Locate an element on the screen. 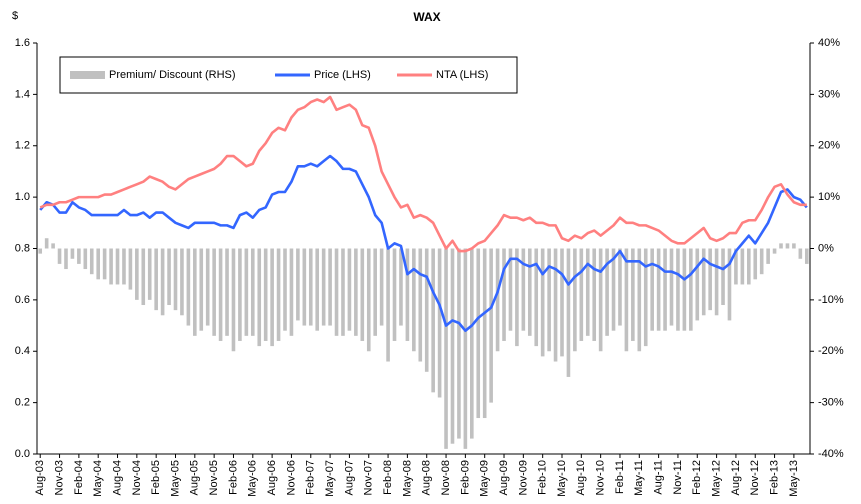 The height and width of the screenshot is (504, 861). x-tick-label: Aug-07 is located at coordinates (349, 477).